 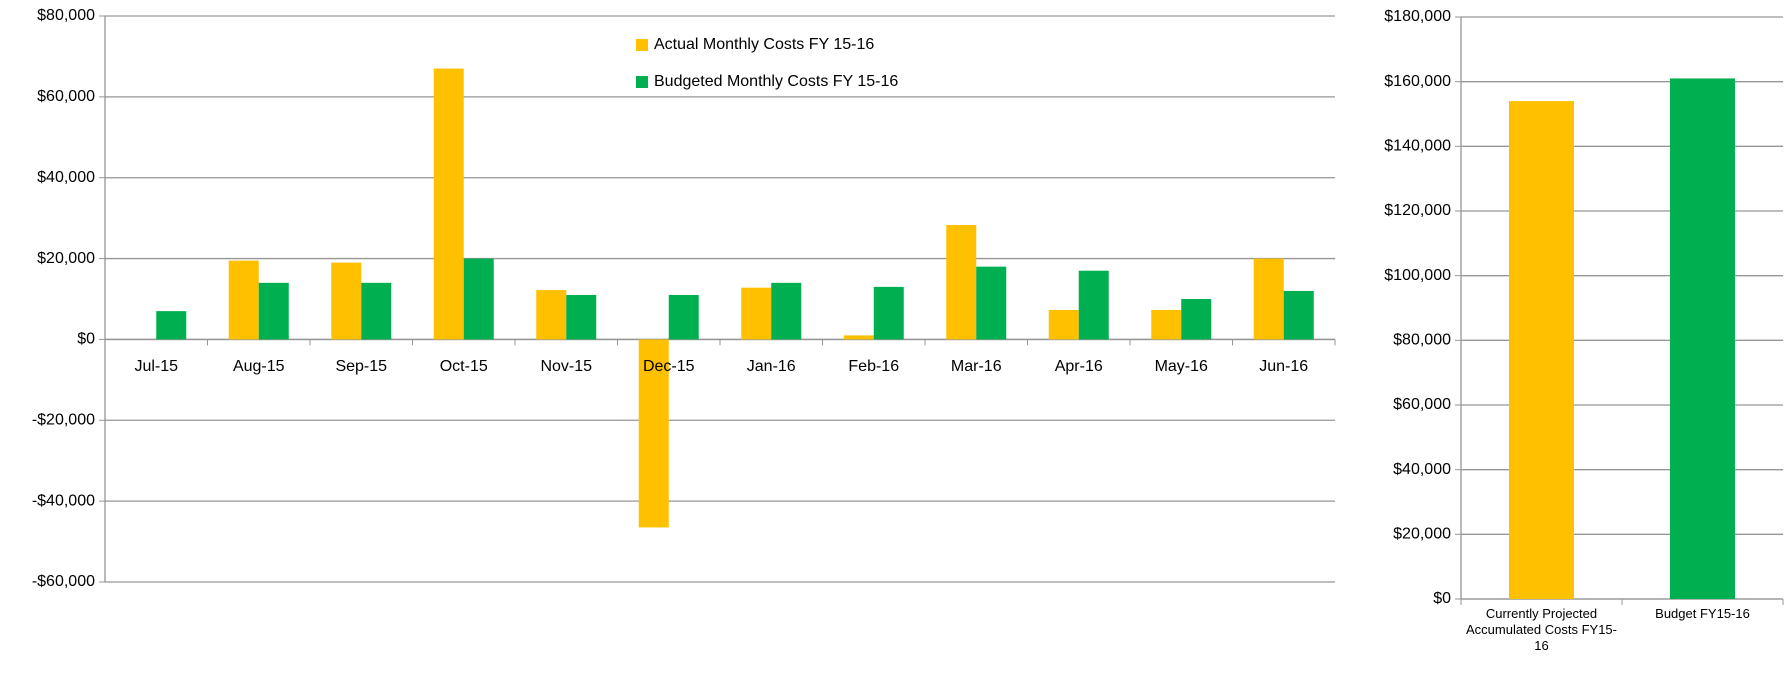 What do you see at coordinates (873, 366) in the screenshot?
I see `x-tick-label: Feb-16` at bounding box center [873, 366].